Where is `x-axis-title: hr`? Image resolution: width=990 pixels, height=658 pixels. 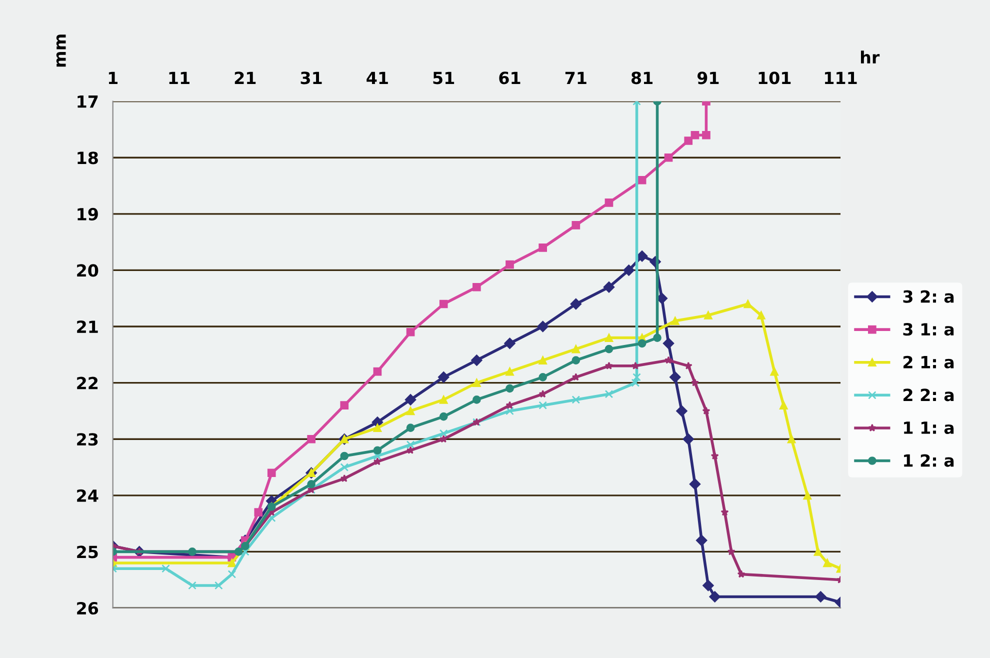 x-axis-title: hr is located at coordinates (870, 57).